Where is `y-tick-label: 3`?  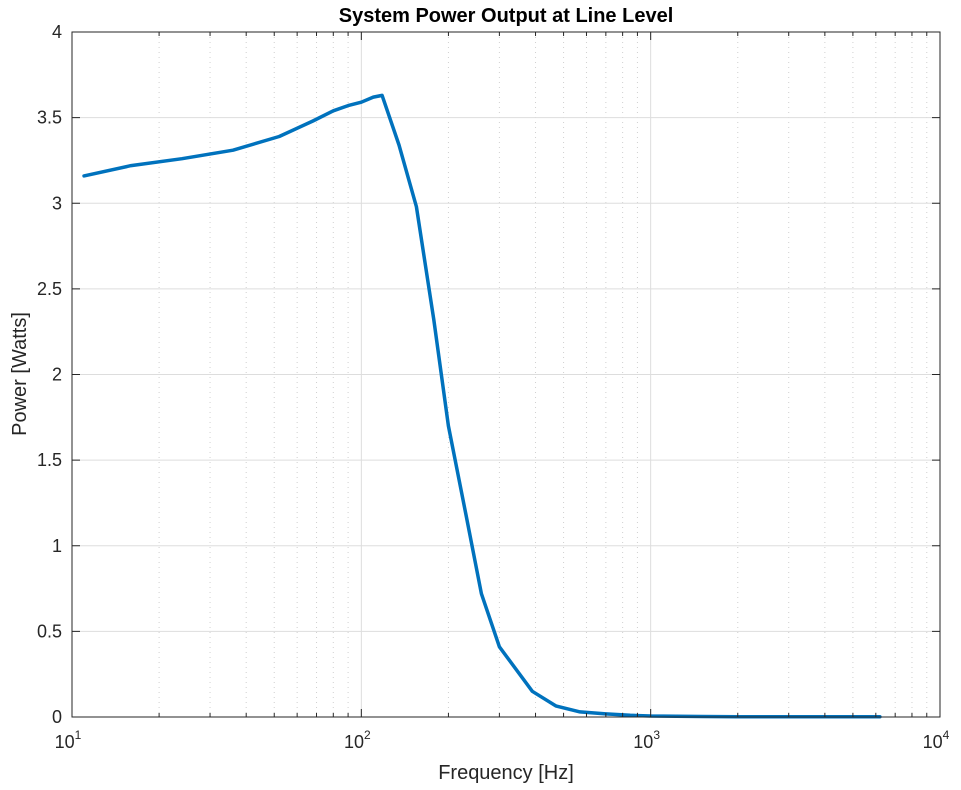 y-tick-label: 3 is located at coordinates (57, 203).